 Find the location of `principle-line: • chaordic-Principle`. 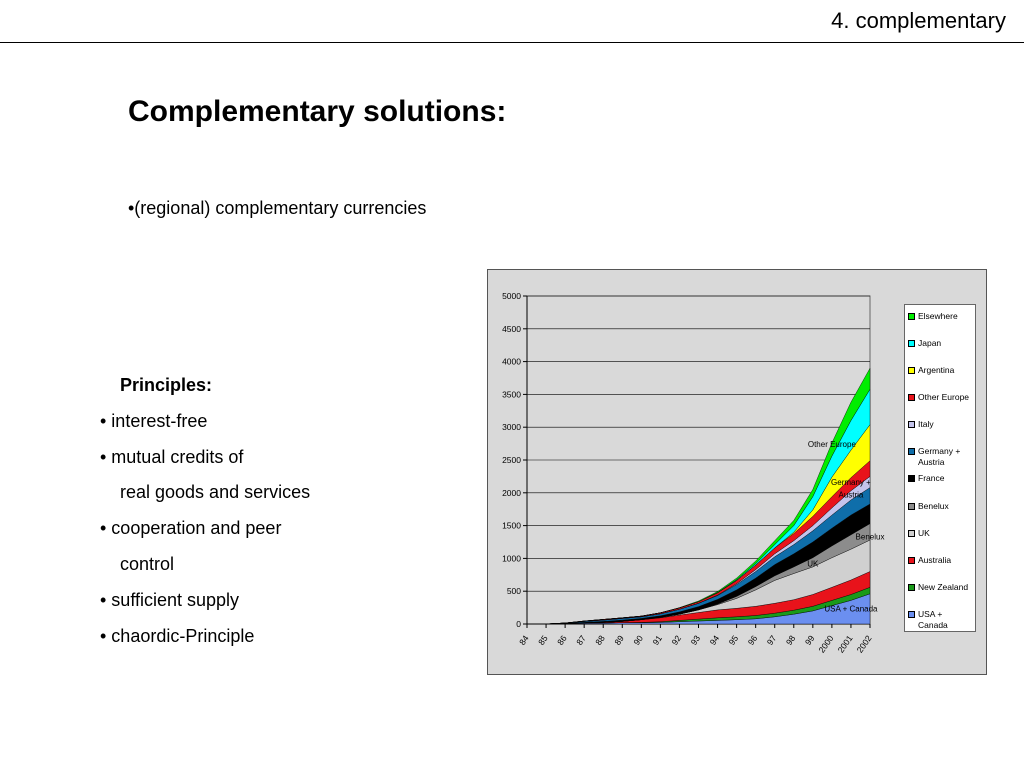

principle-line: • chaordic-Principle is located at coordinates (177, 635).